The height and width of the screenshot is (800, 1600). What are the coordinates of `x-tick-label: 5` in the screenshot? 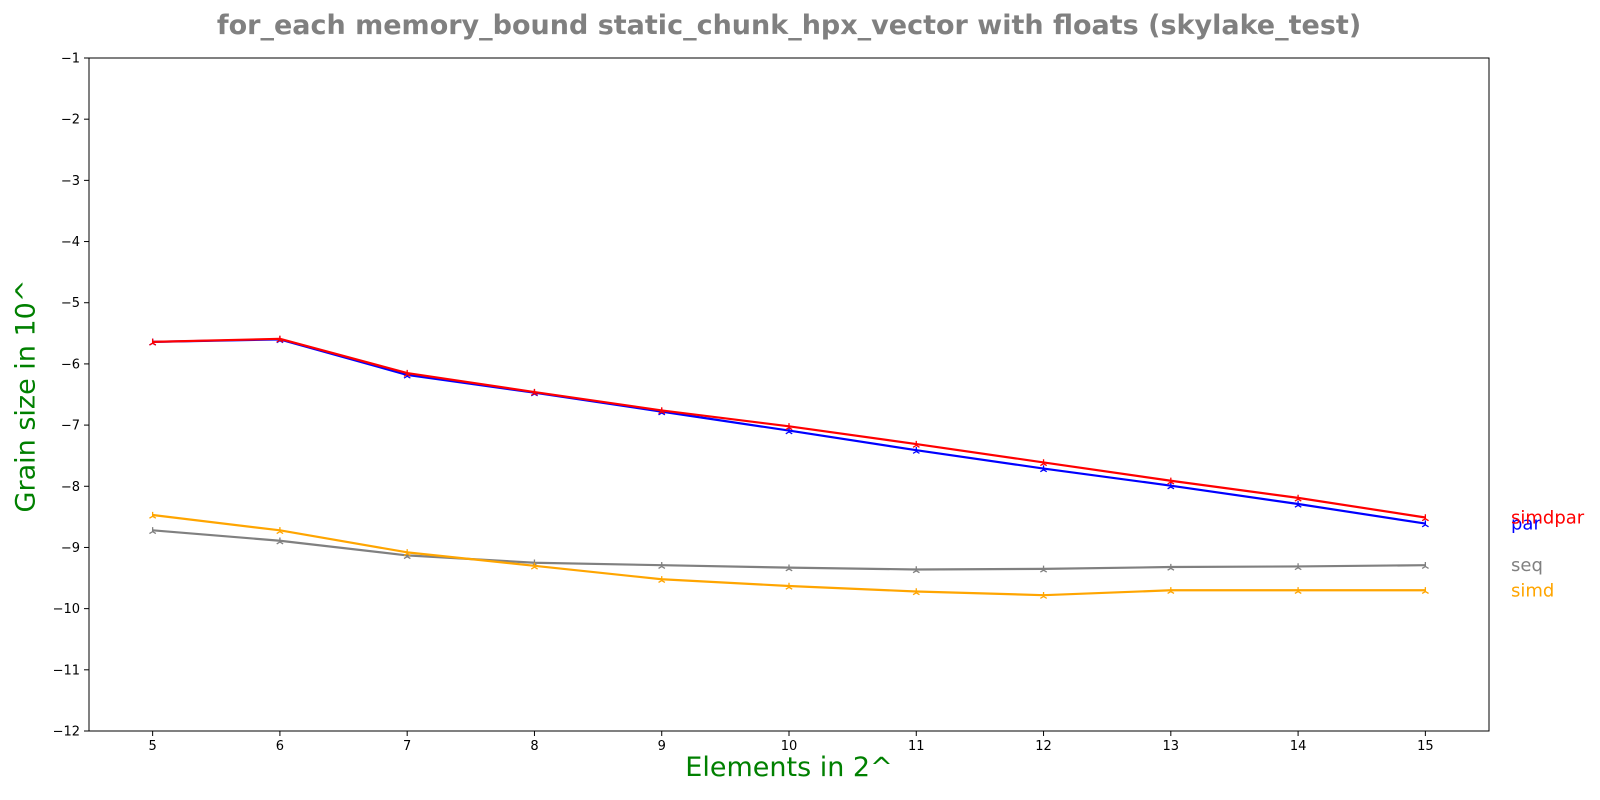 It's located at (152, 746).